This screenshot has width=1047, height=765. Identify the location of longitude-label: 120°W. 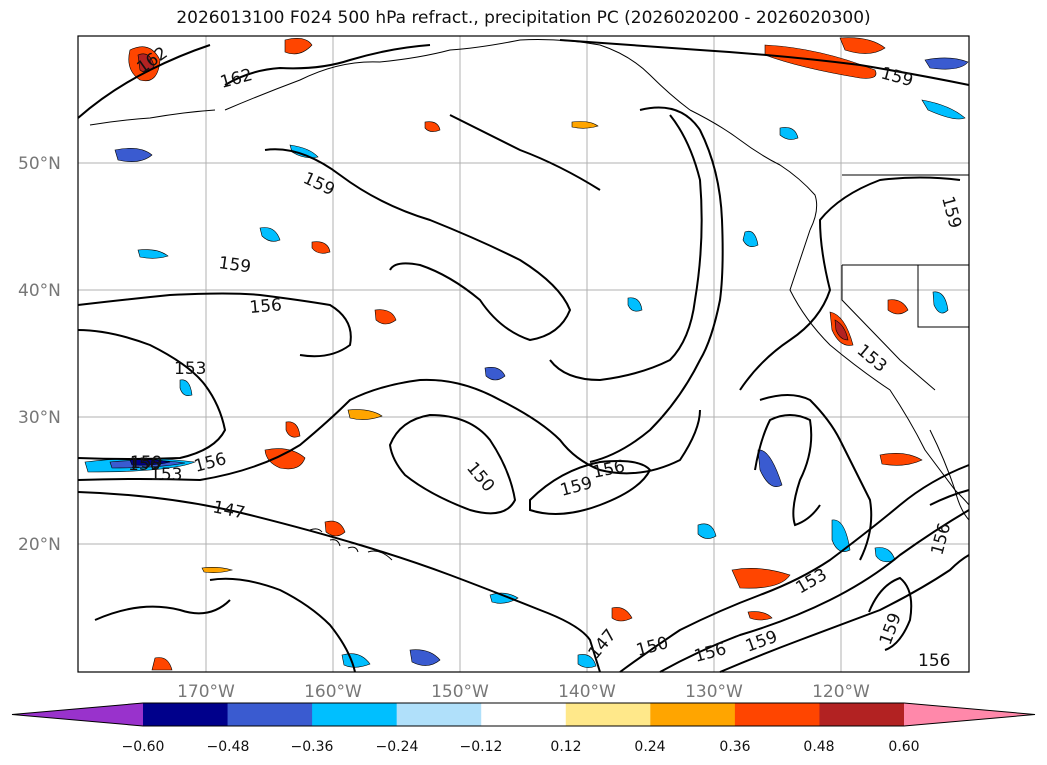
(841, 692).